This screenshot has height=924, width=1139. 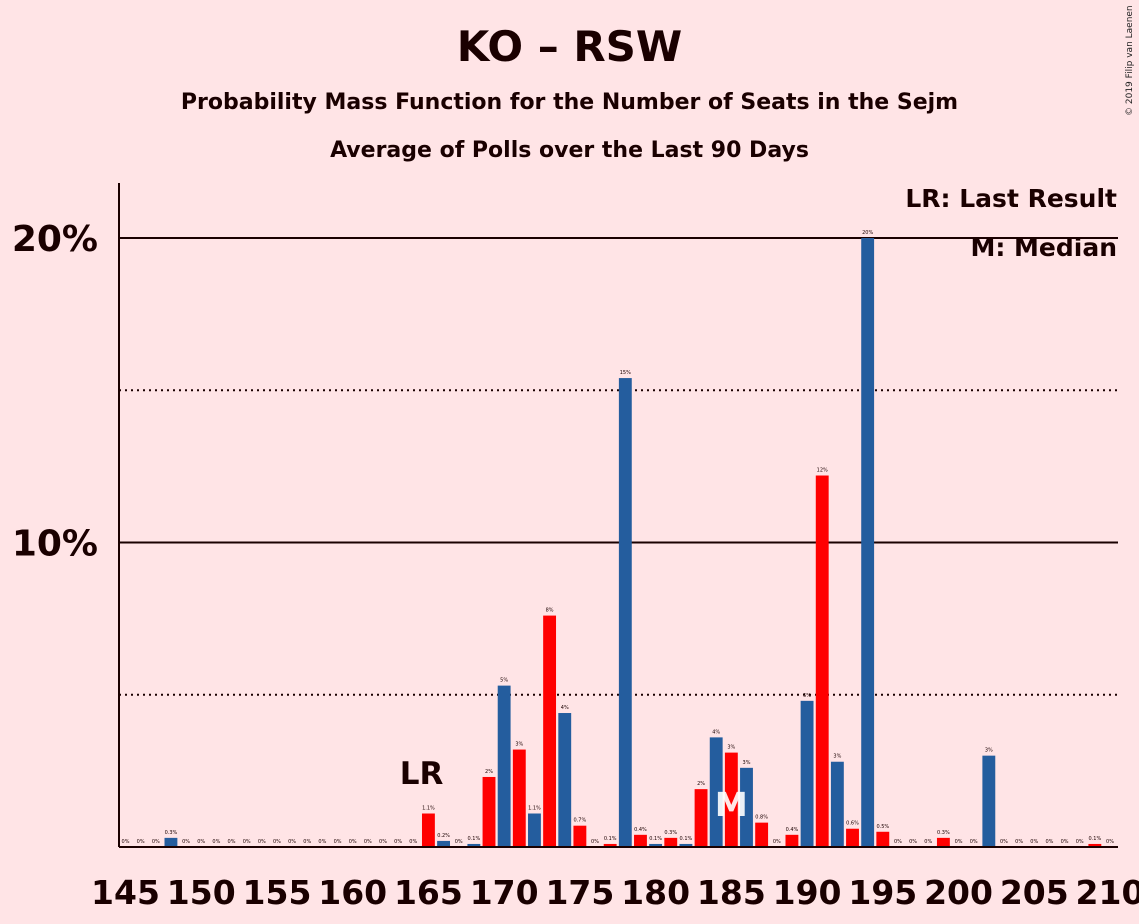 What do you see at coordinates (1011, 198) in the screenshot?
I see `legend-last-result: LR: Last Result` at bounding box center [1011, 198].